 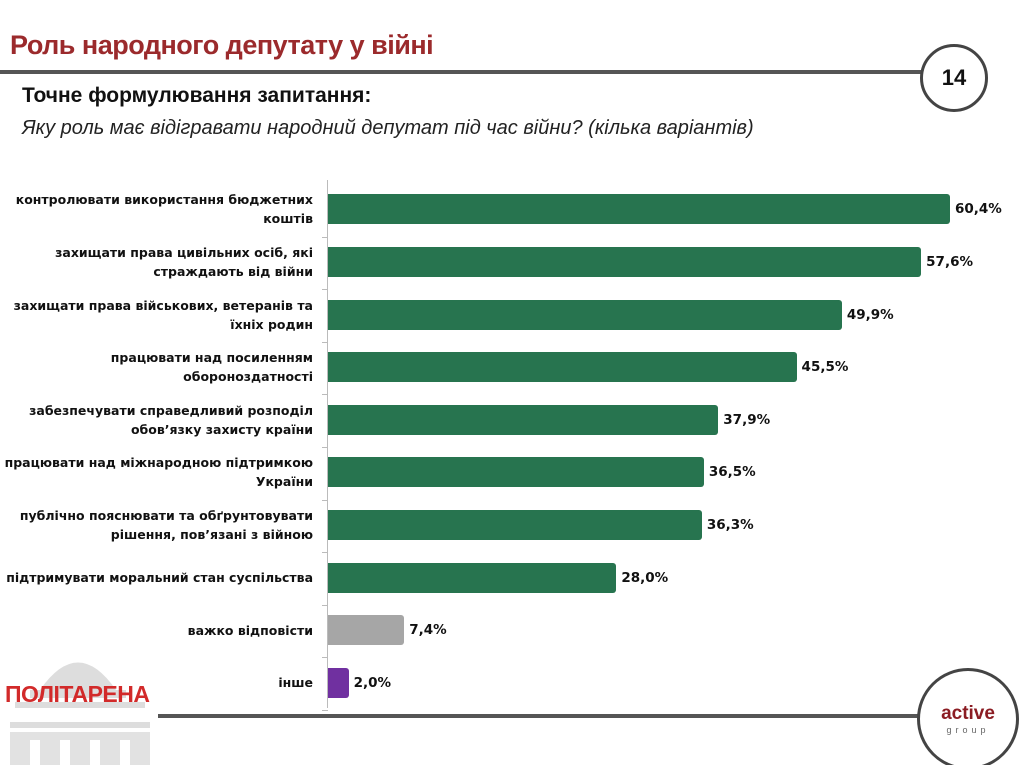 What do you see at coordinates (159, 577) in the screenshot?
I see `category-label: підтримувати моральний стан суспільства` at bounding box center [159, 577].